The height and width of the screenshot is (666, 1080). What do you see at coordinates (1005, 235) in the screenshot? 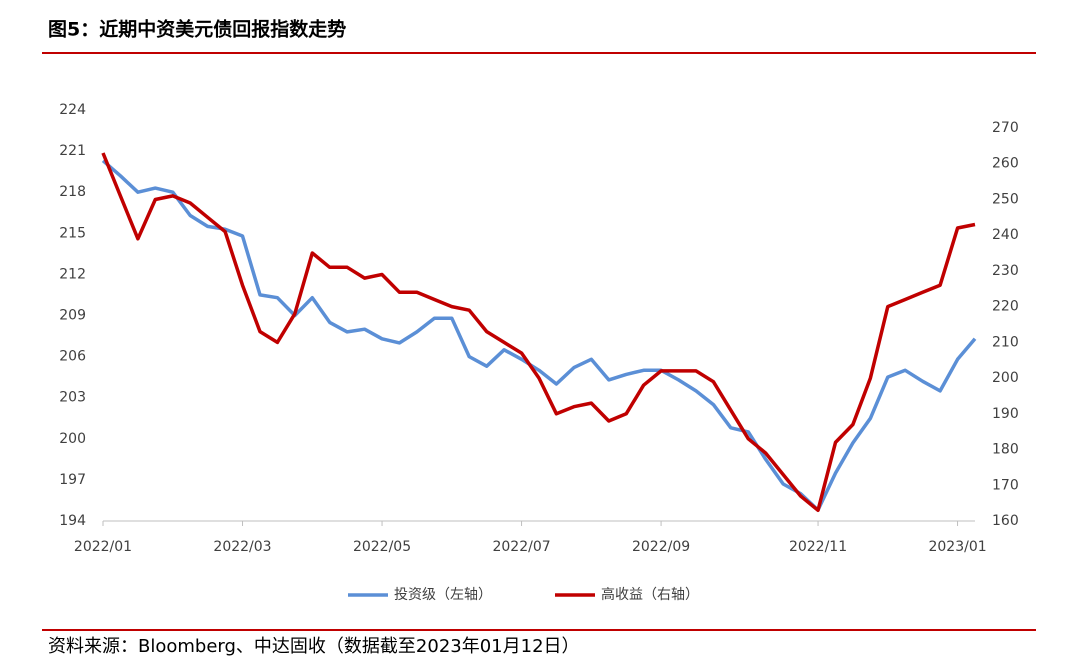
I see `y2-tick-label: 240` at bounding box center [1005, 235].